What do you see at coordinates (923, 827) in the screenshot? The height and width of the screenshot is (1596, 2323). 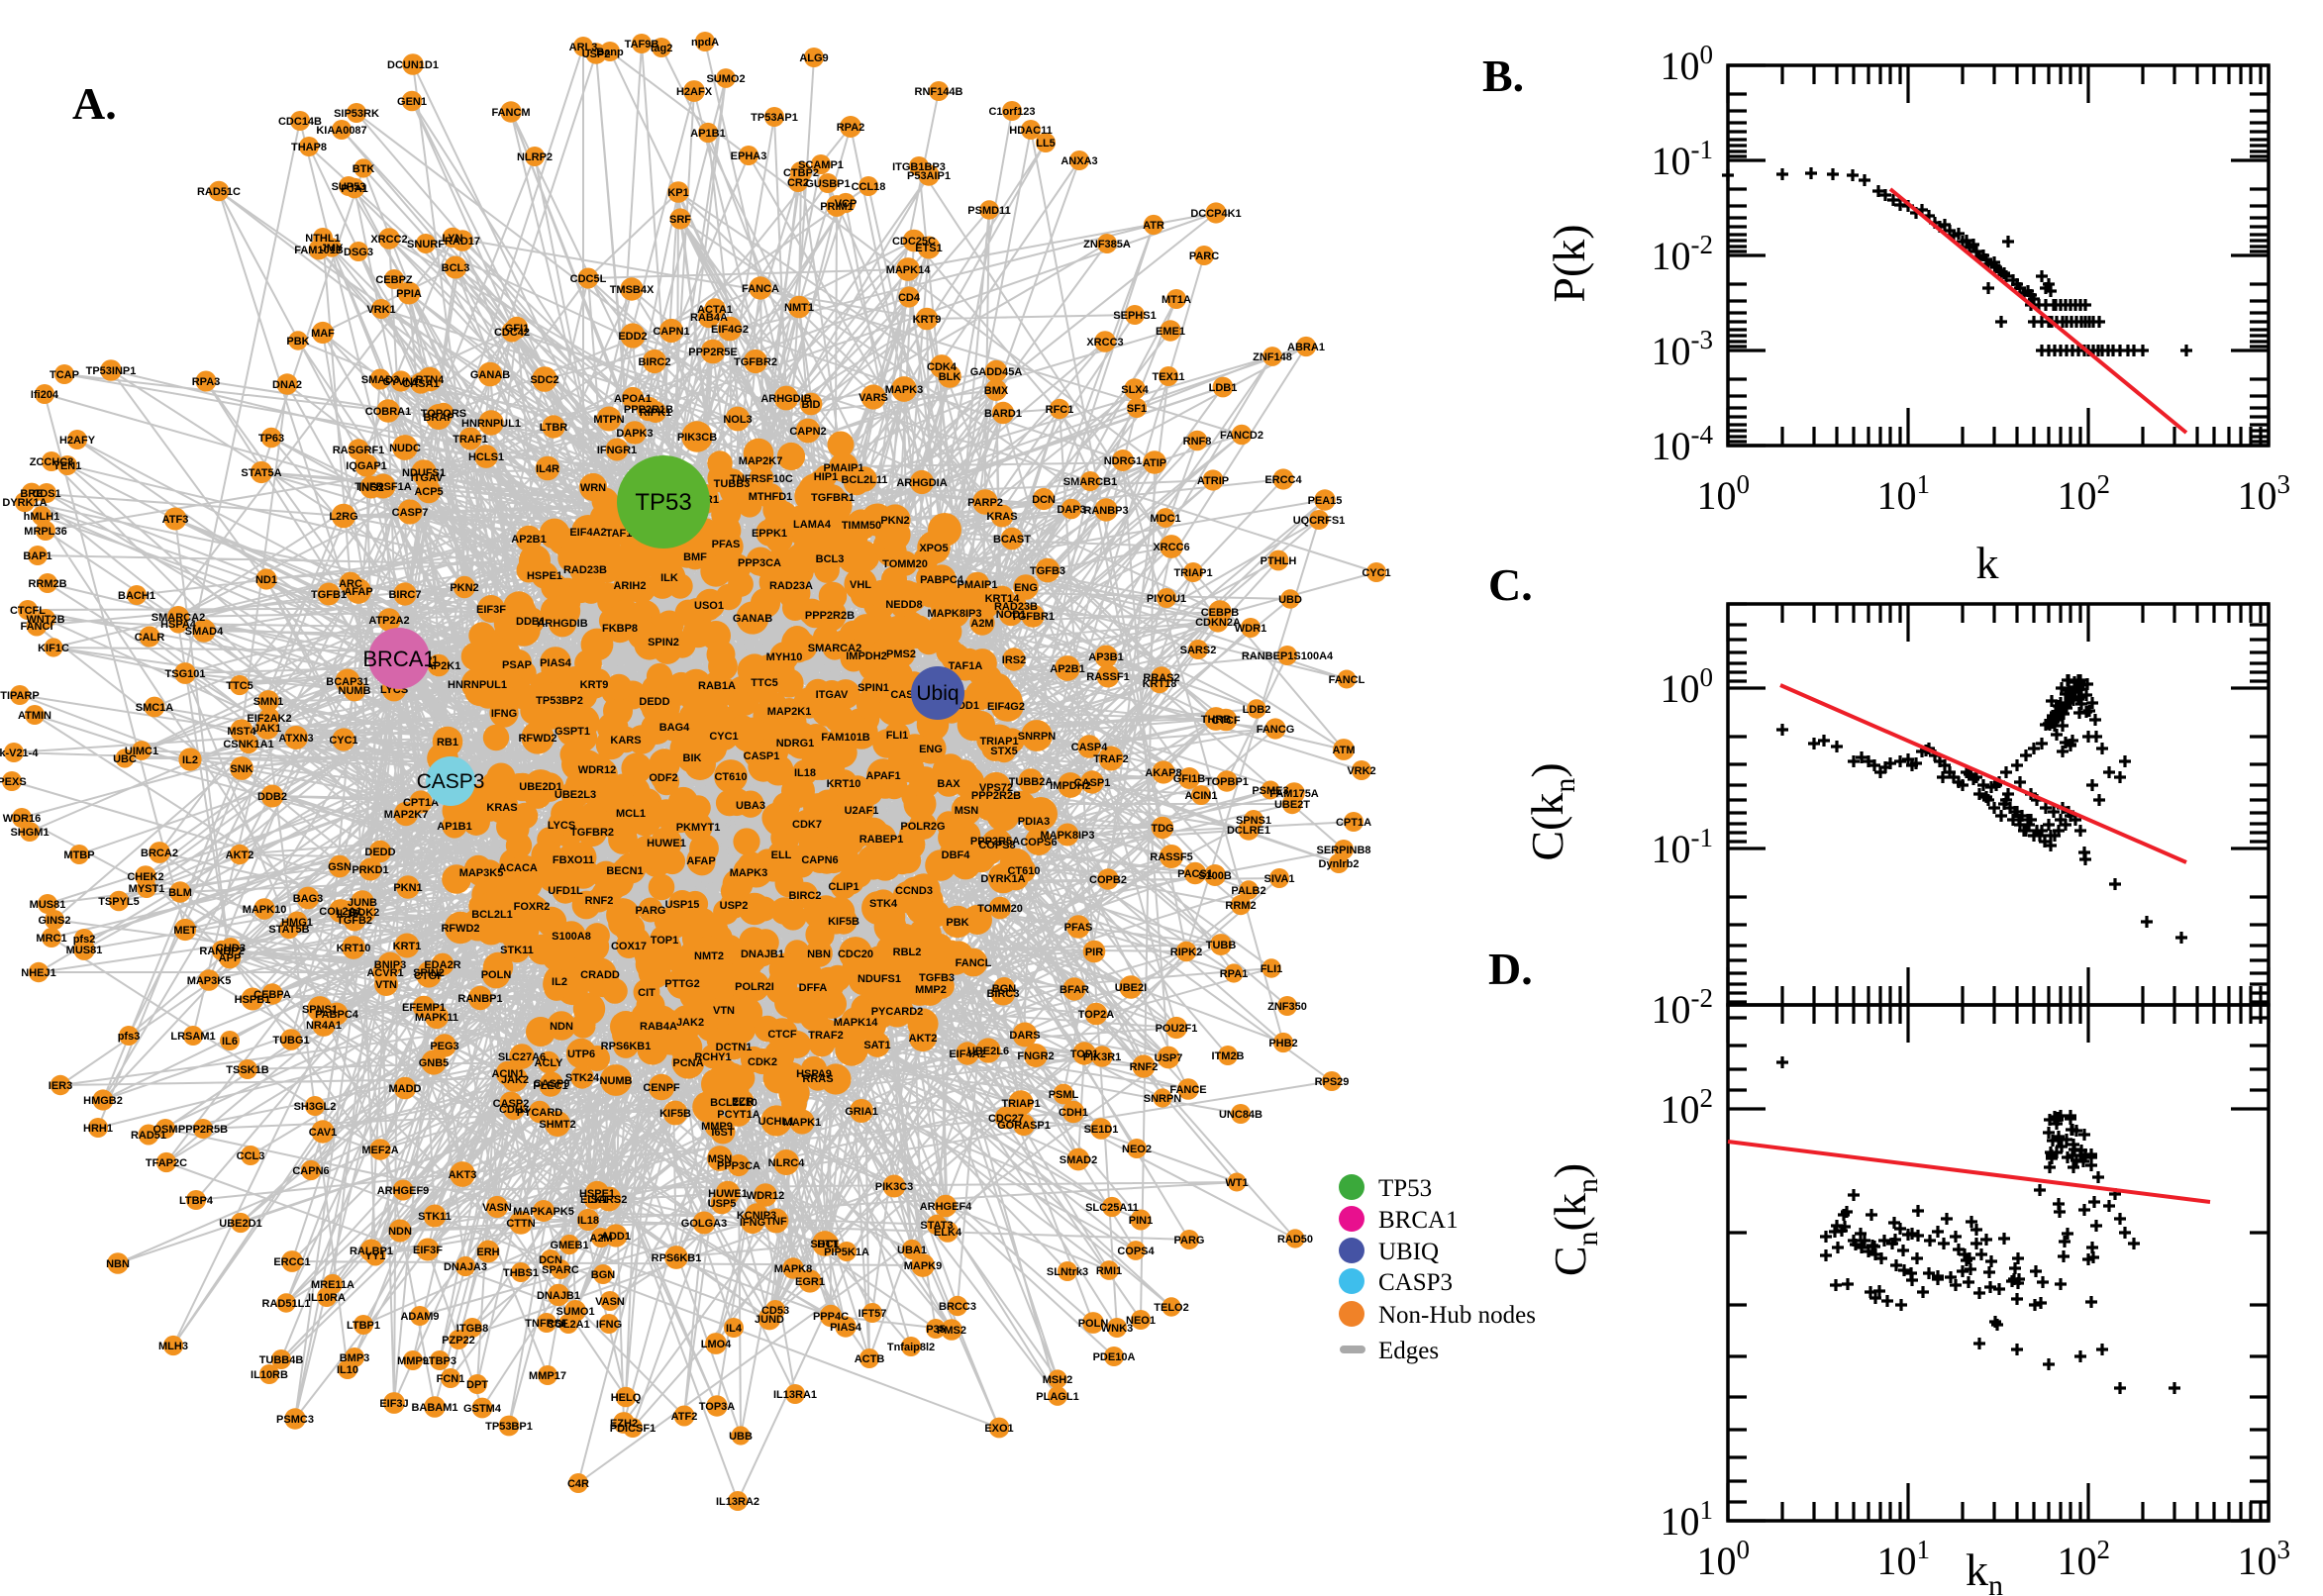 I see `svg-text: POLR2G` at bounding box center [923, 827].